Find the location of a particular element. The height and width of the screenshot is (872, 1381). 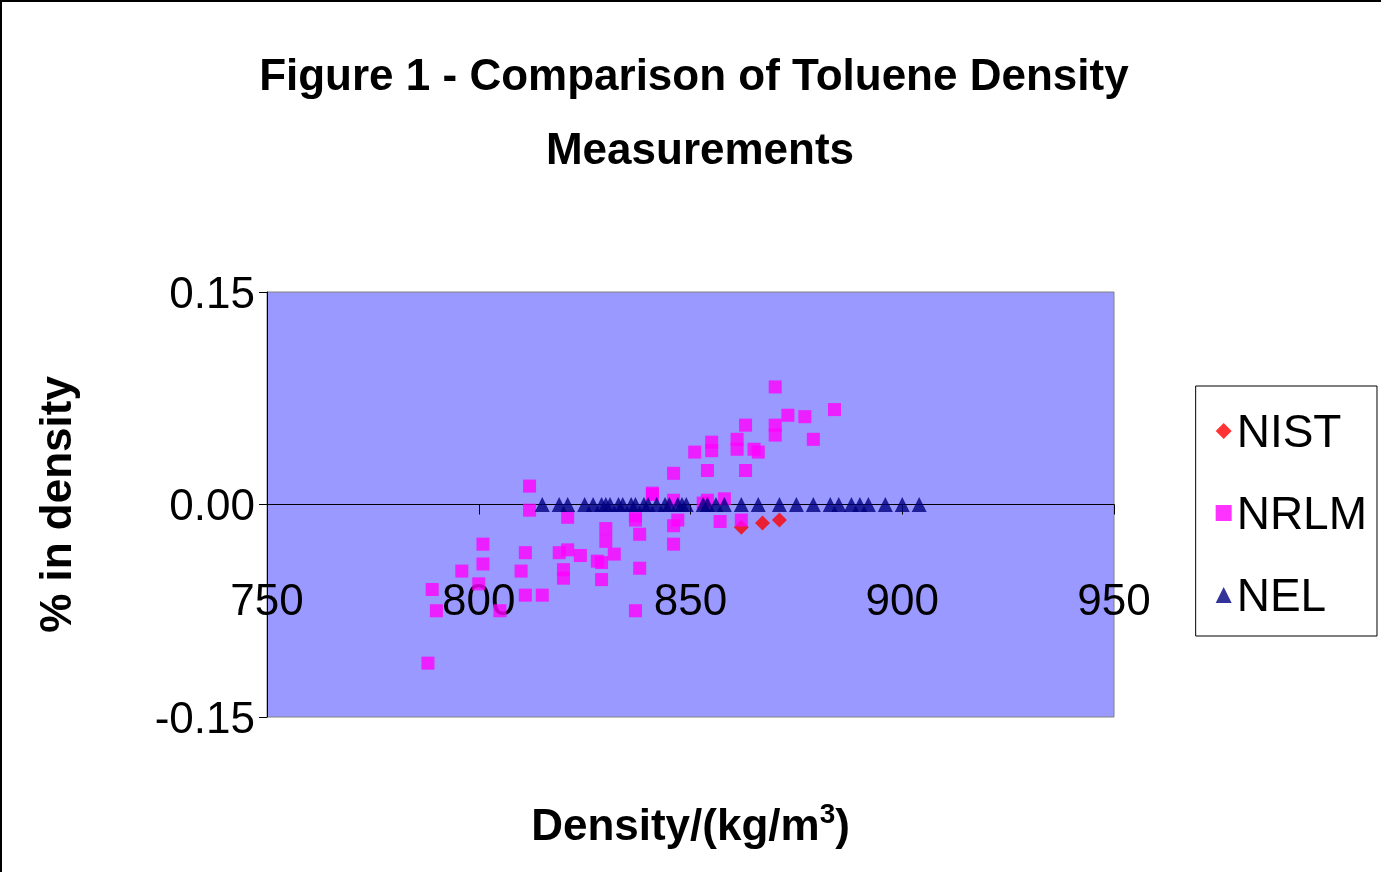

x-tick-label: 950 is located at coordinates (1114, 599).